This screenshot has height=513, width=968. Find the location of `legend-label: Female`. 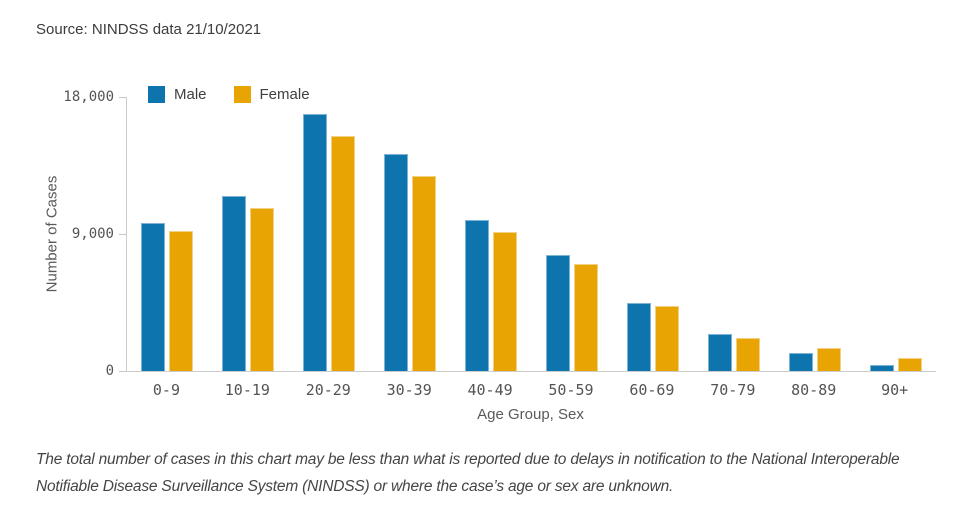

legend-label: Female is located at coordinates (284, 94).